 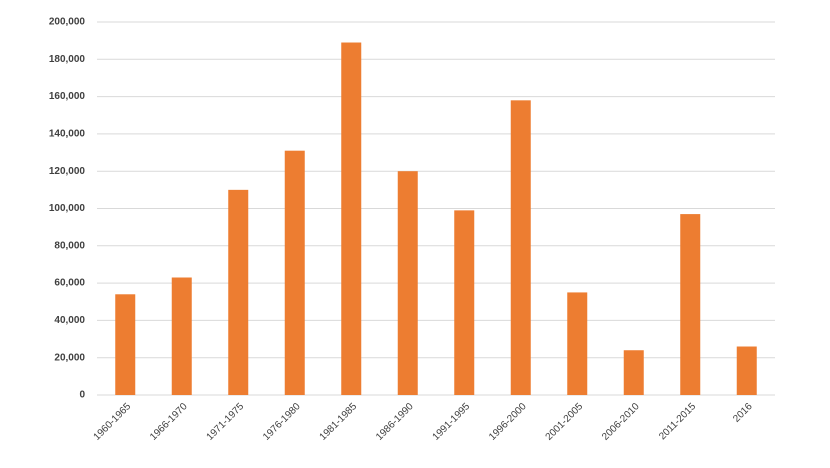 What do you see at coordinates (395, 422) in the screenshot?
I see `x-tick-label: 1986-1990` at bounding box center [395, 422].